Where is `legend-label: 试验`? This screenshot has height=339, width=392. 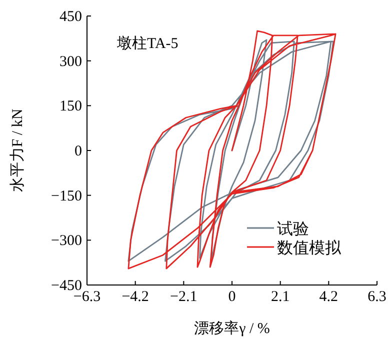 legend-label: 试验 is located at coordinates (293, 229).